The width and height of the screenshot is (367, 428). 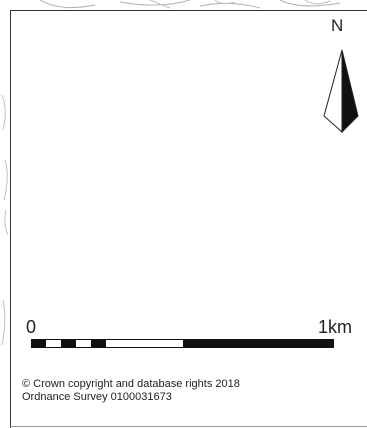 What do you see at coordinates (188, 426) in the screenshot?
I see `bottom-border` at bounding box center [188, 426].